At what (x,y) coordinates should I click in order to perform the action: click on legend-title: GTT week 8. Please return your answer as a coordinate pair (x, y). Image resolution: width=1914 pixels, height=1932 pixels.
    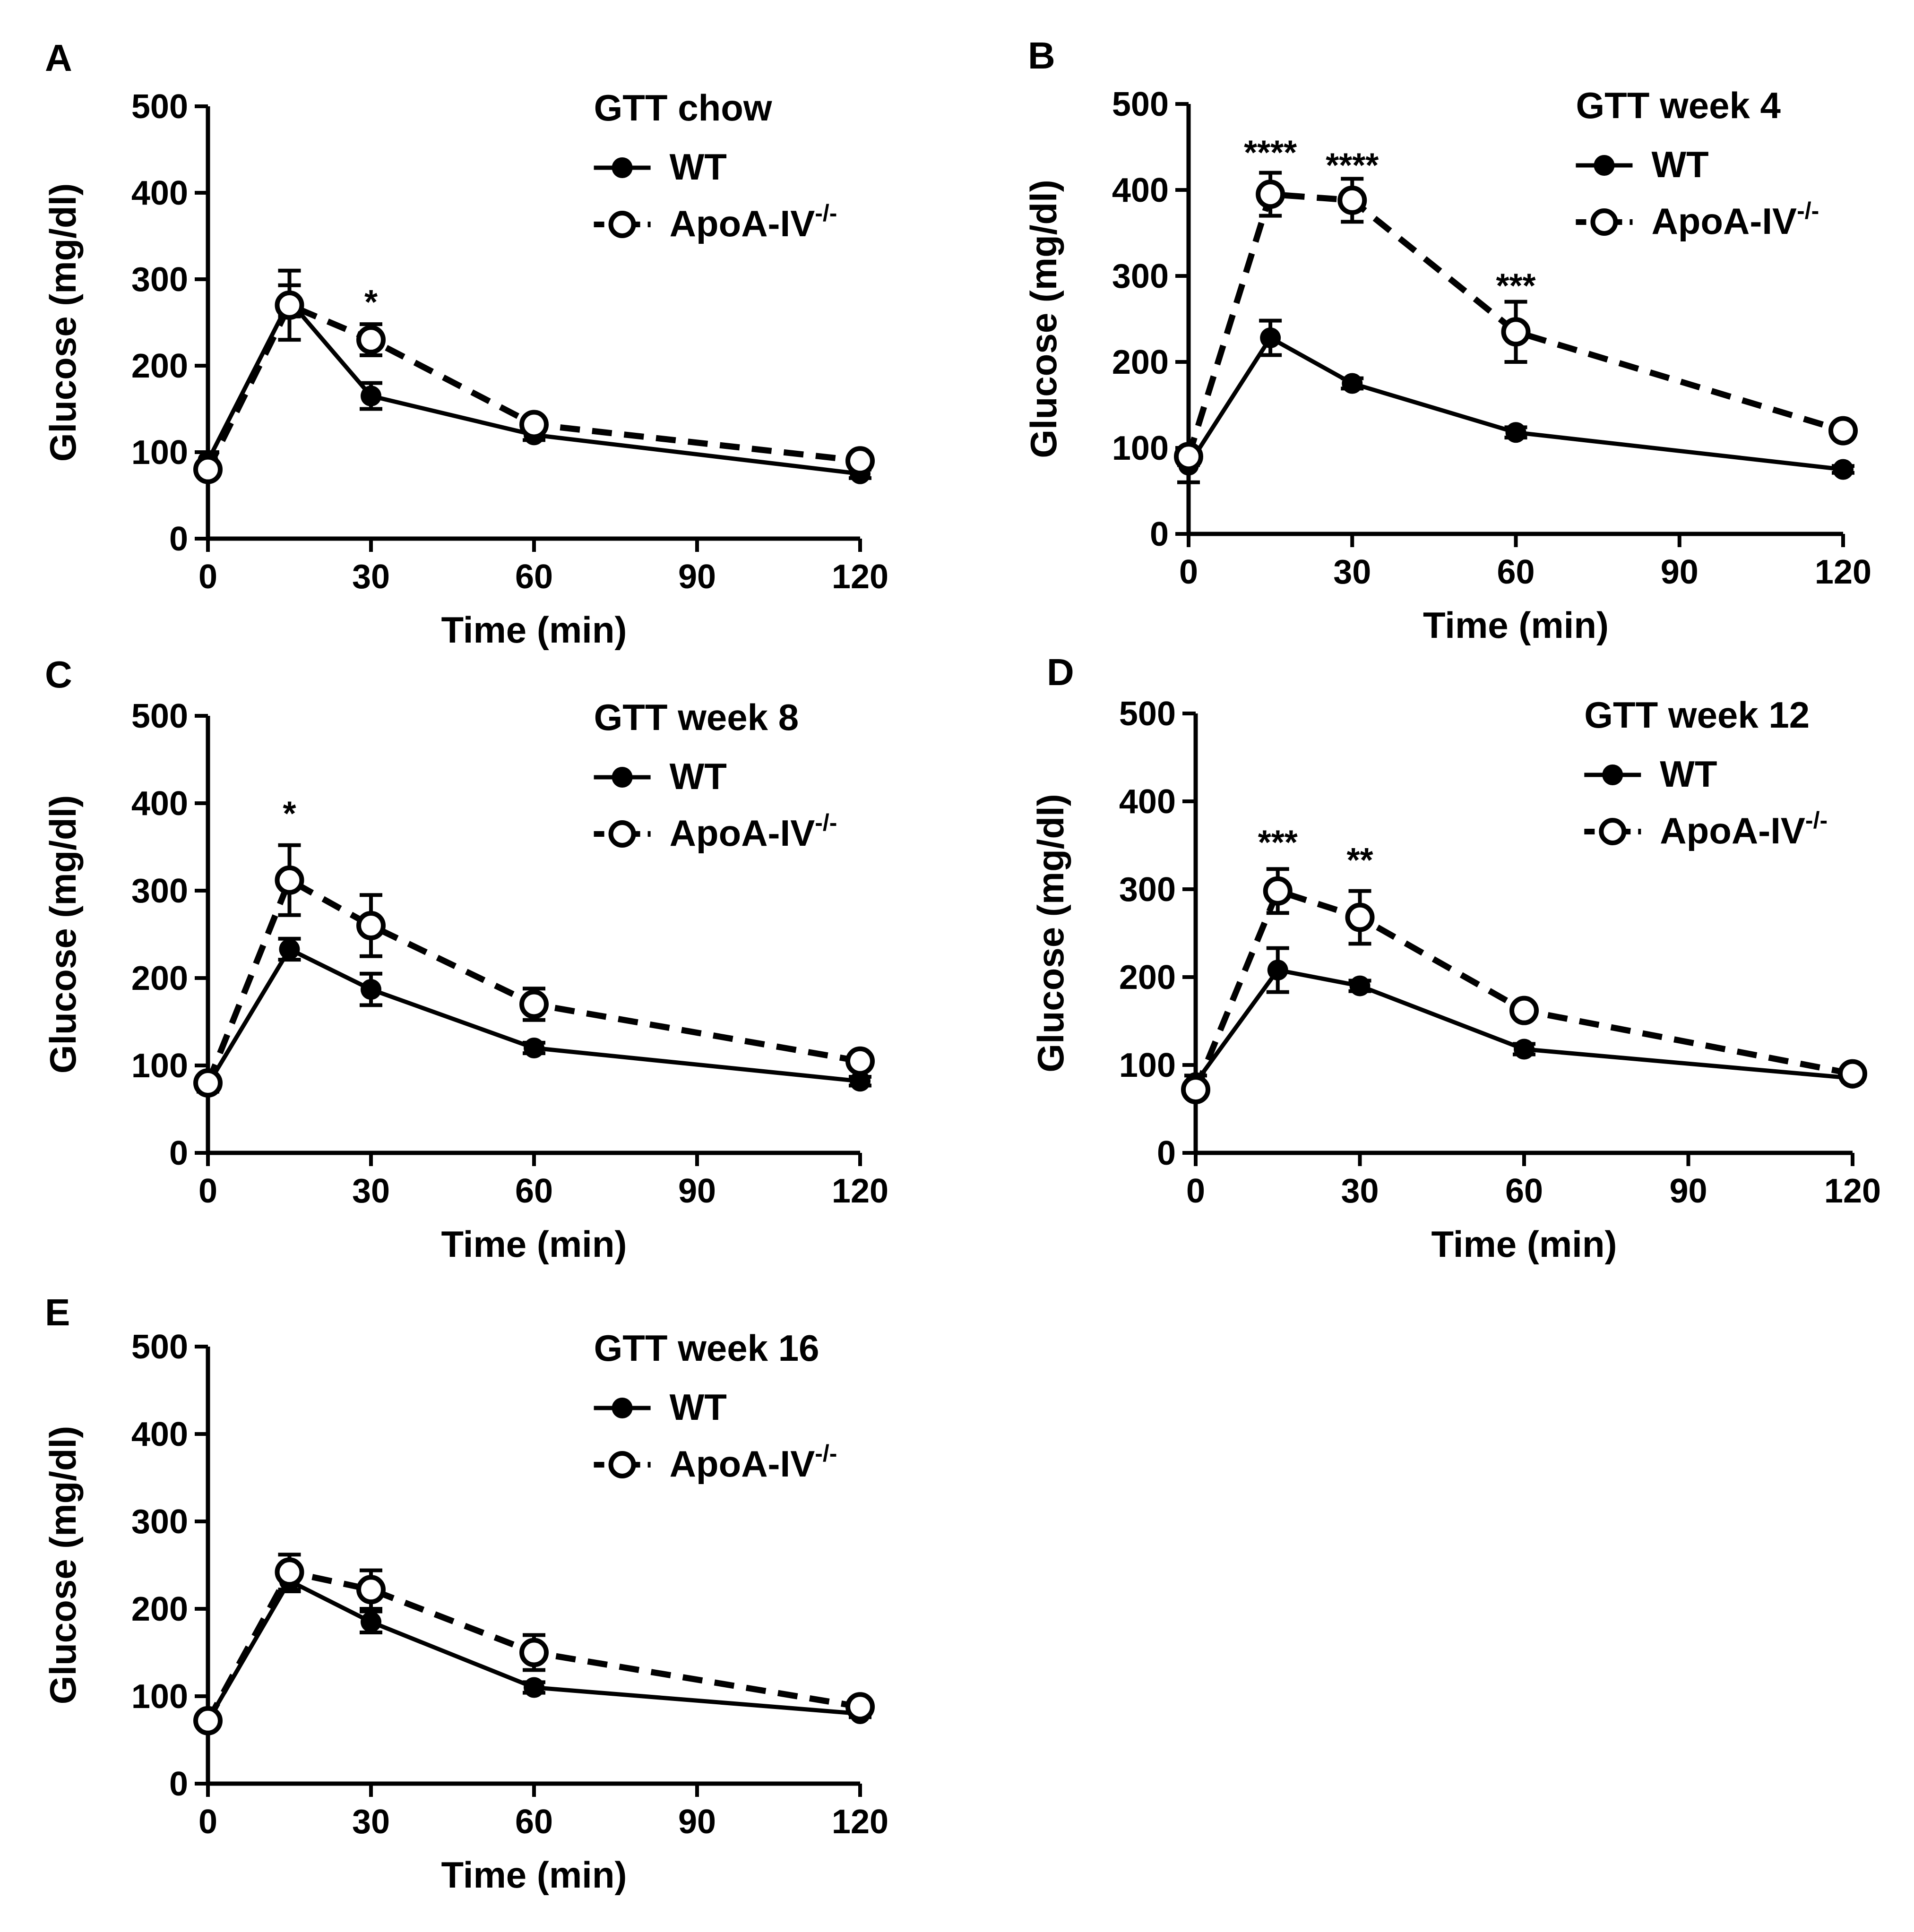
    Looking at the image, I should click on (697, 717).